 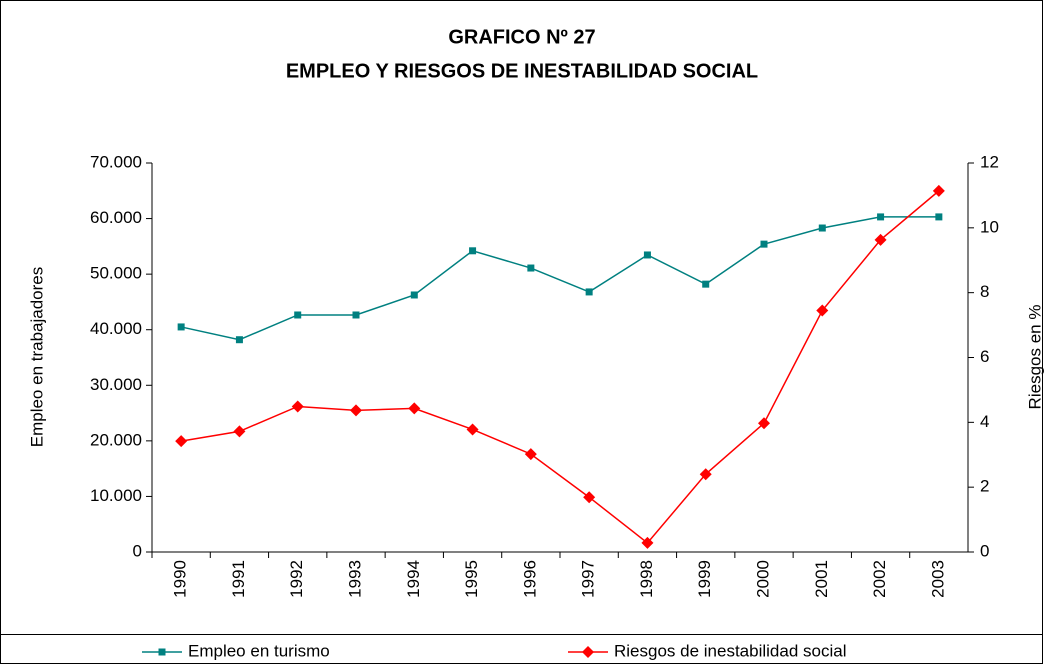 I want to click on legend-label: Empleo en turismo, so click(x=259, y=650).